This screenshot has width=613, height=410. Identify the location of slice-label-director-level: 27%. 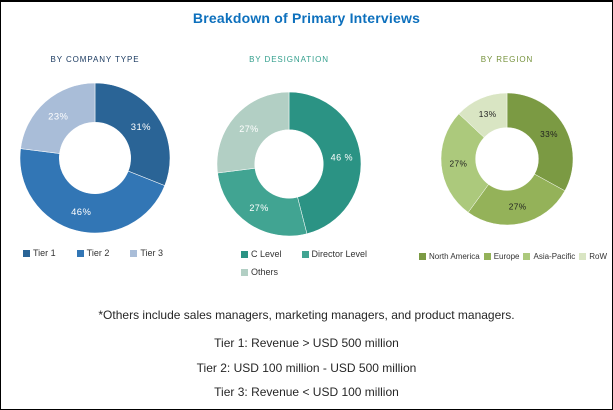
(258, 208).